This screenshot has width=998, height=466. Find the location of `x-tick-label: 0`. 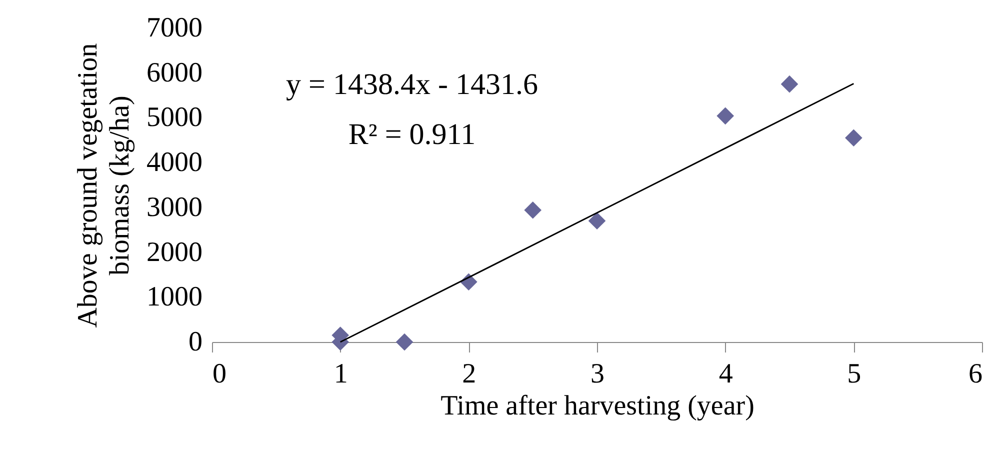

x-tick-label: 0 is located at coordinates (219, 374).